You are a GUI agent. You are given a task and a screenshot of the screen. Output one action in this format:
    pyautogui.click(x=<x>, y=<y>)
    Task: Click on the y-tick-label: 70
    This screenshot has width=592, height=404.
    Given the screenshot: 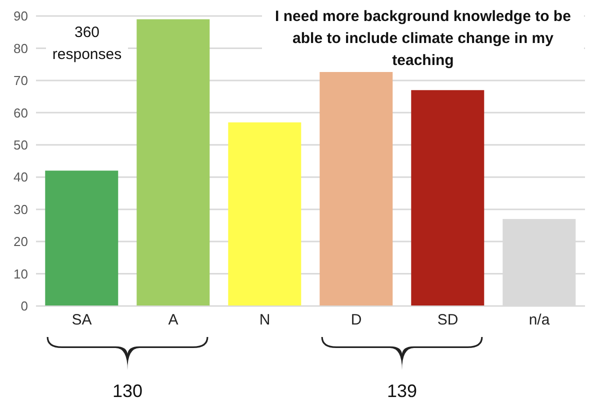 What is the action you would take?
    pyautogui.click(x=21, y=80)
    